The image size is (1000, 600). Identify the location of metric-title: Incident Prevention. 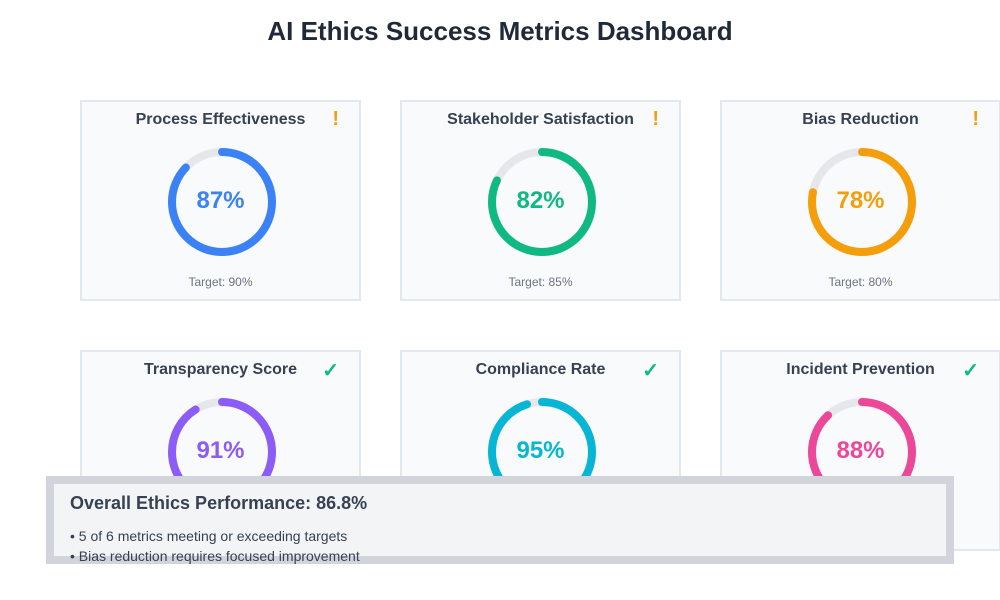
(860, 369).